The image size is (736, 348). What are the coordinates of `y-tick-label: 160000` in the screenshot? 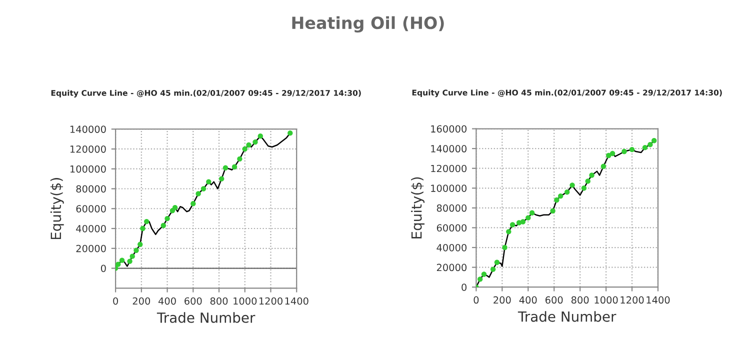 It's located at (449, 129).